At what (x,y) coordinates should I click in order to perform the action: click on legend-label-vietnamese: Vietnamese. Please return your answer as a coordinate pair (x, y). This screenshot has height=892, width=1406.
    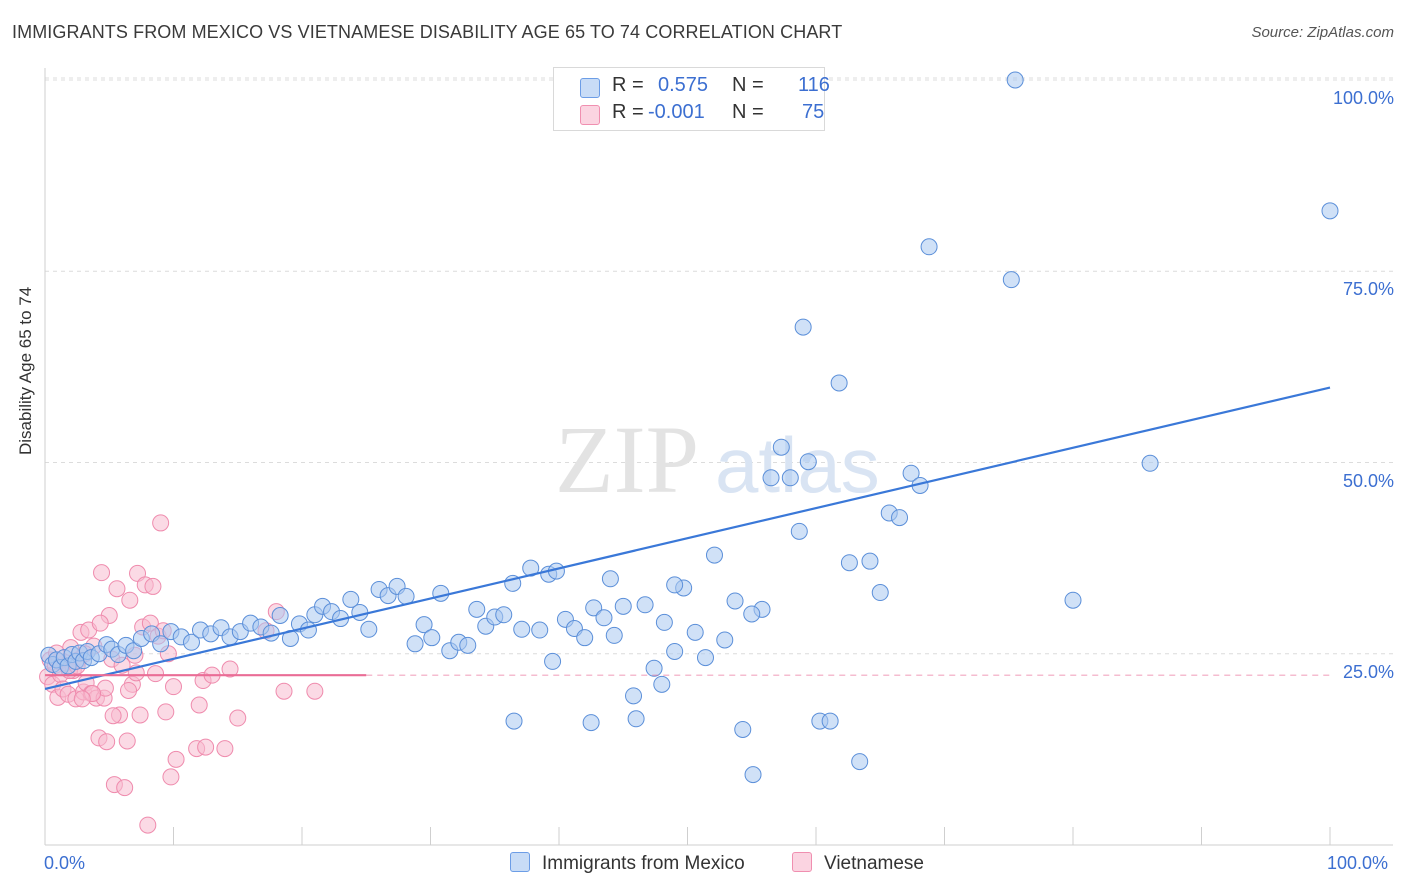
    Looking at the image, I should click on (874, 863).